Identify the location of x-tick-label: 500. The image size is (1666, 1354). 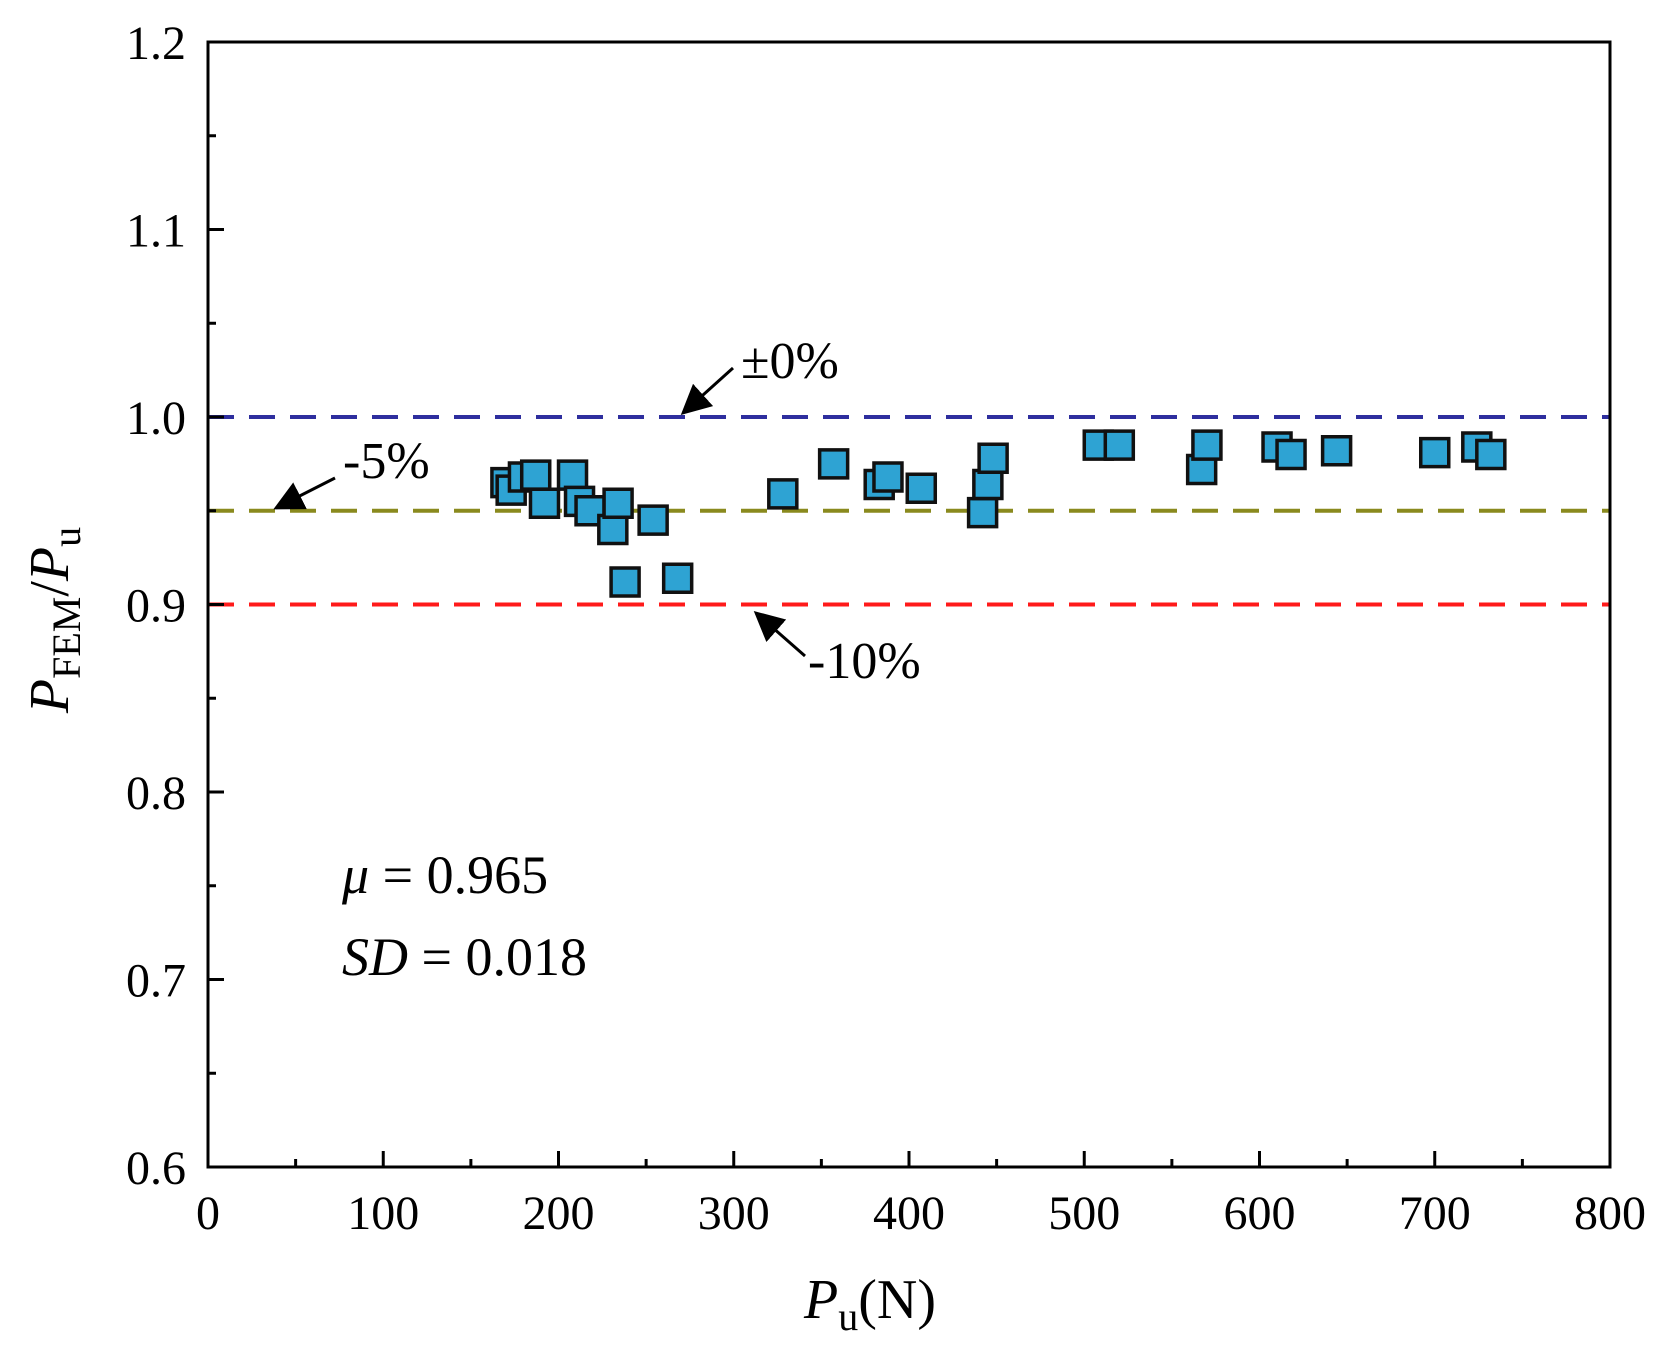
(1084, 1213).